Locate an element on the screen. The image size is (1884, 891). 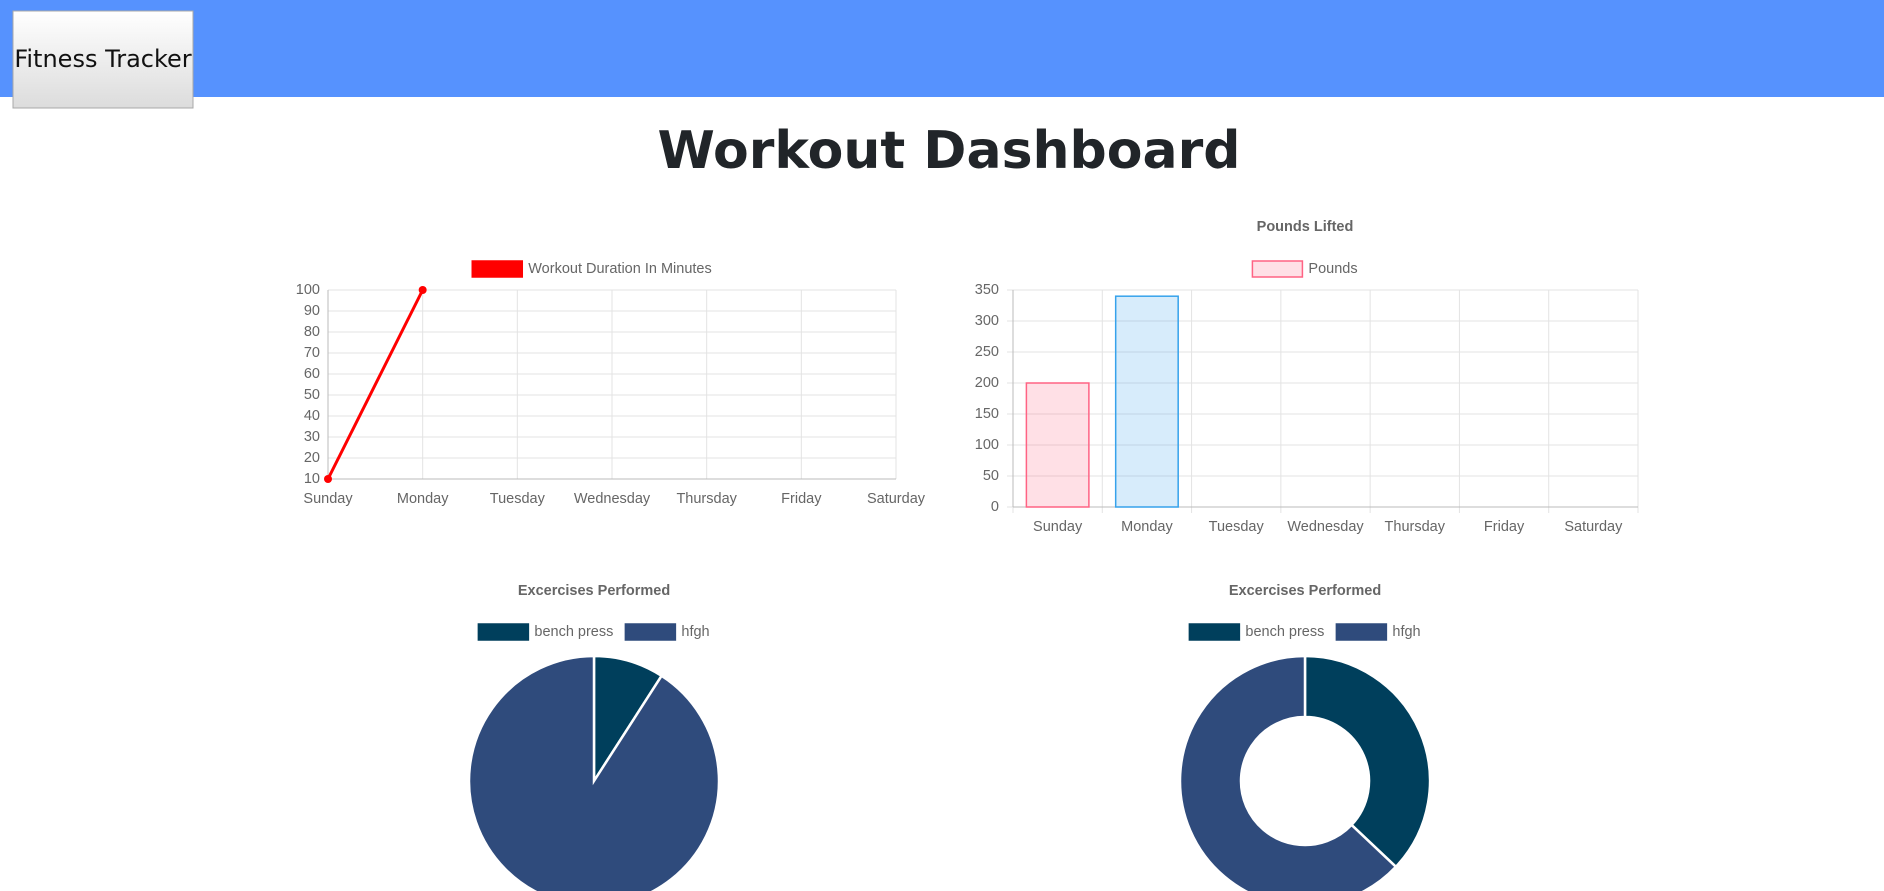
y-tick-label: 0 is located at coordinates (995, 507).